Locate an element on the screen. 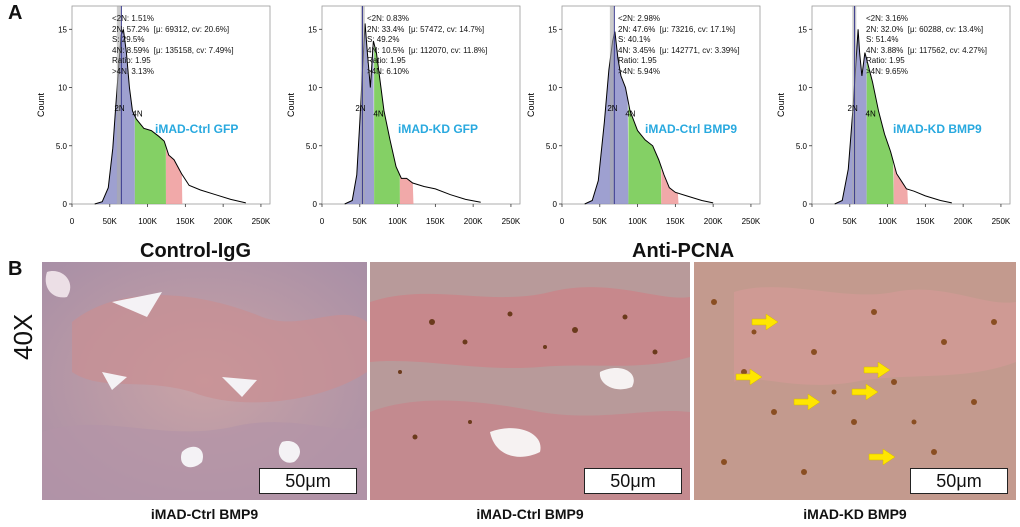 The height and width of the screenshot is (527, 1020). panel-b-letter: B is located at coordinates (15, 269).